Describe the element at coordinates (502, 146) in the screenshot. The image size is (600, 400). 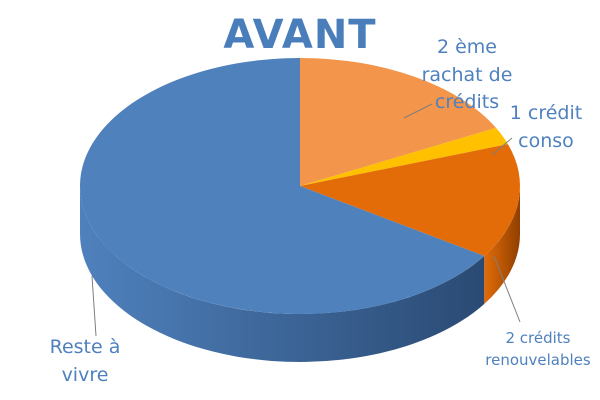
I see `leader-line-1-credit-conso` at that location.